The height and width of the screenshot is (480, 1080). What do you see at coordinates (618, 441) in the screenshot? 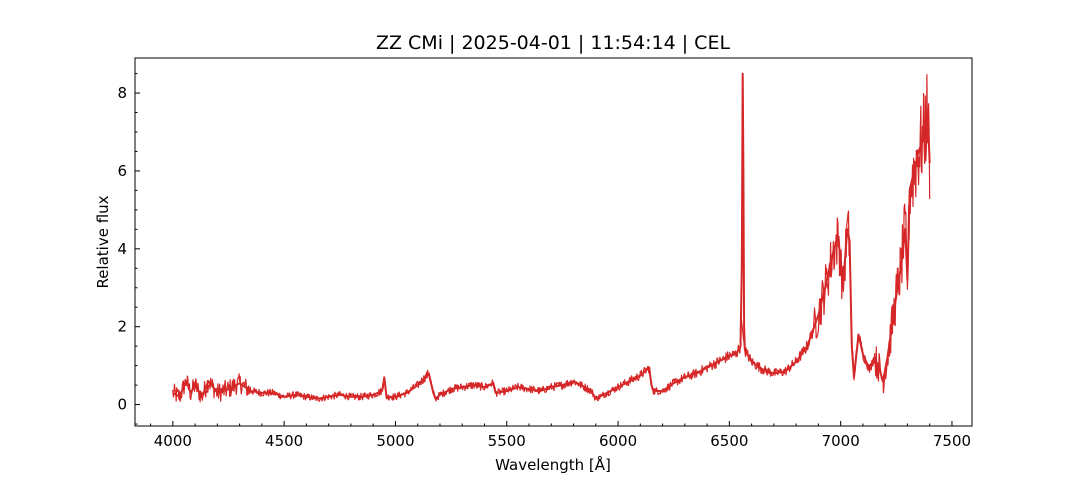
I see `x-tick-label: 6000` at bounding box center [618, 441].